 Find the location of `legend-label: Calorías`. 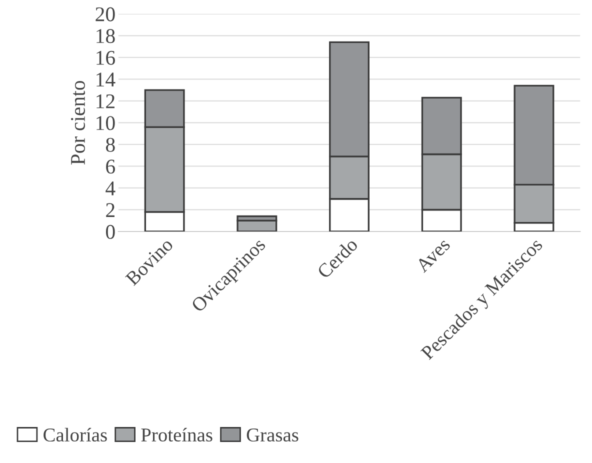

legend-label: Calorías is located at coordinates (75, 435).